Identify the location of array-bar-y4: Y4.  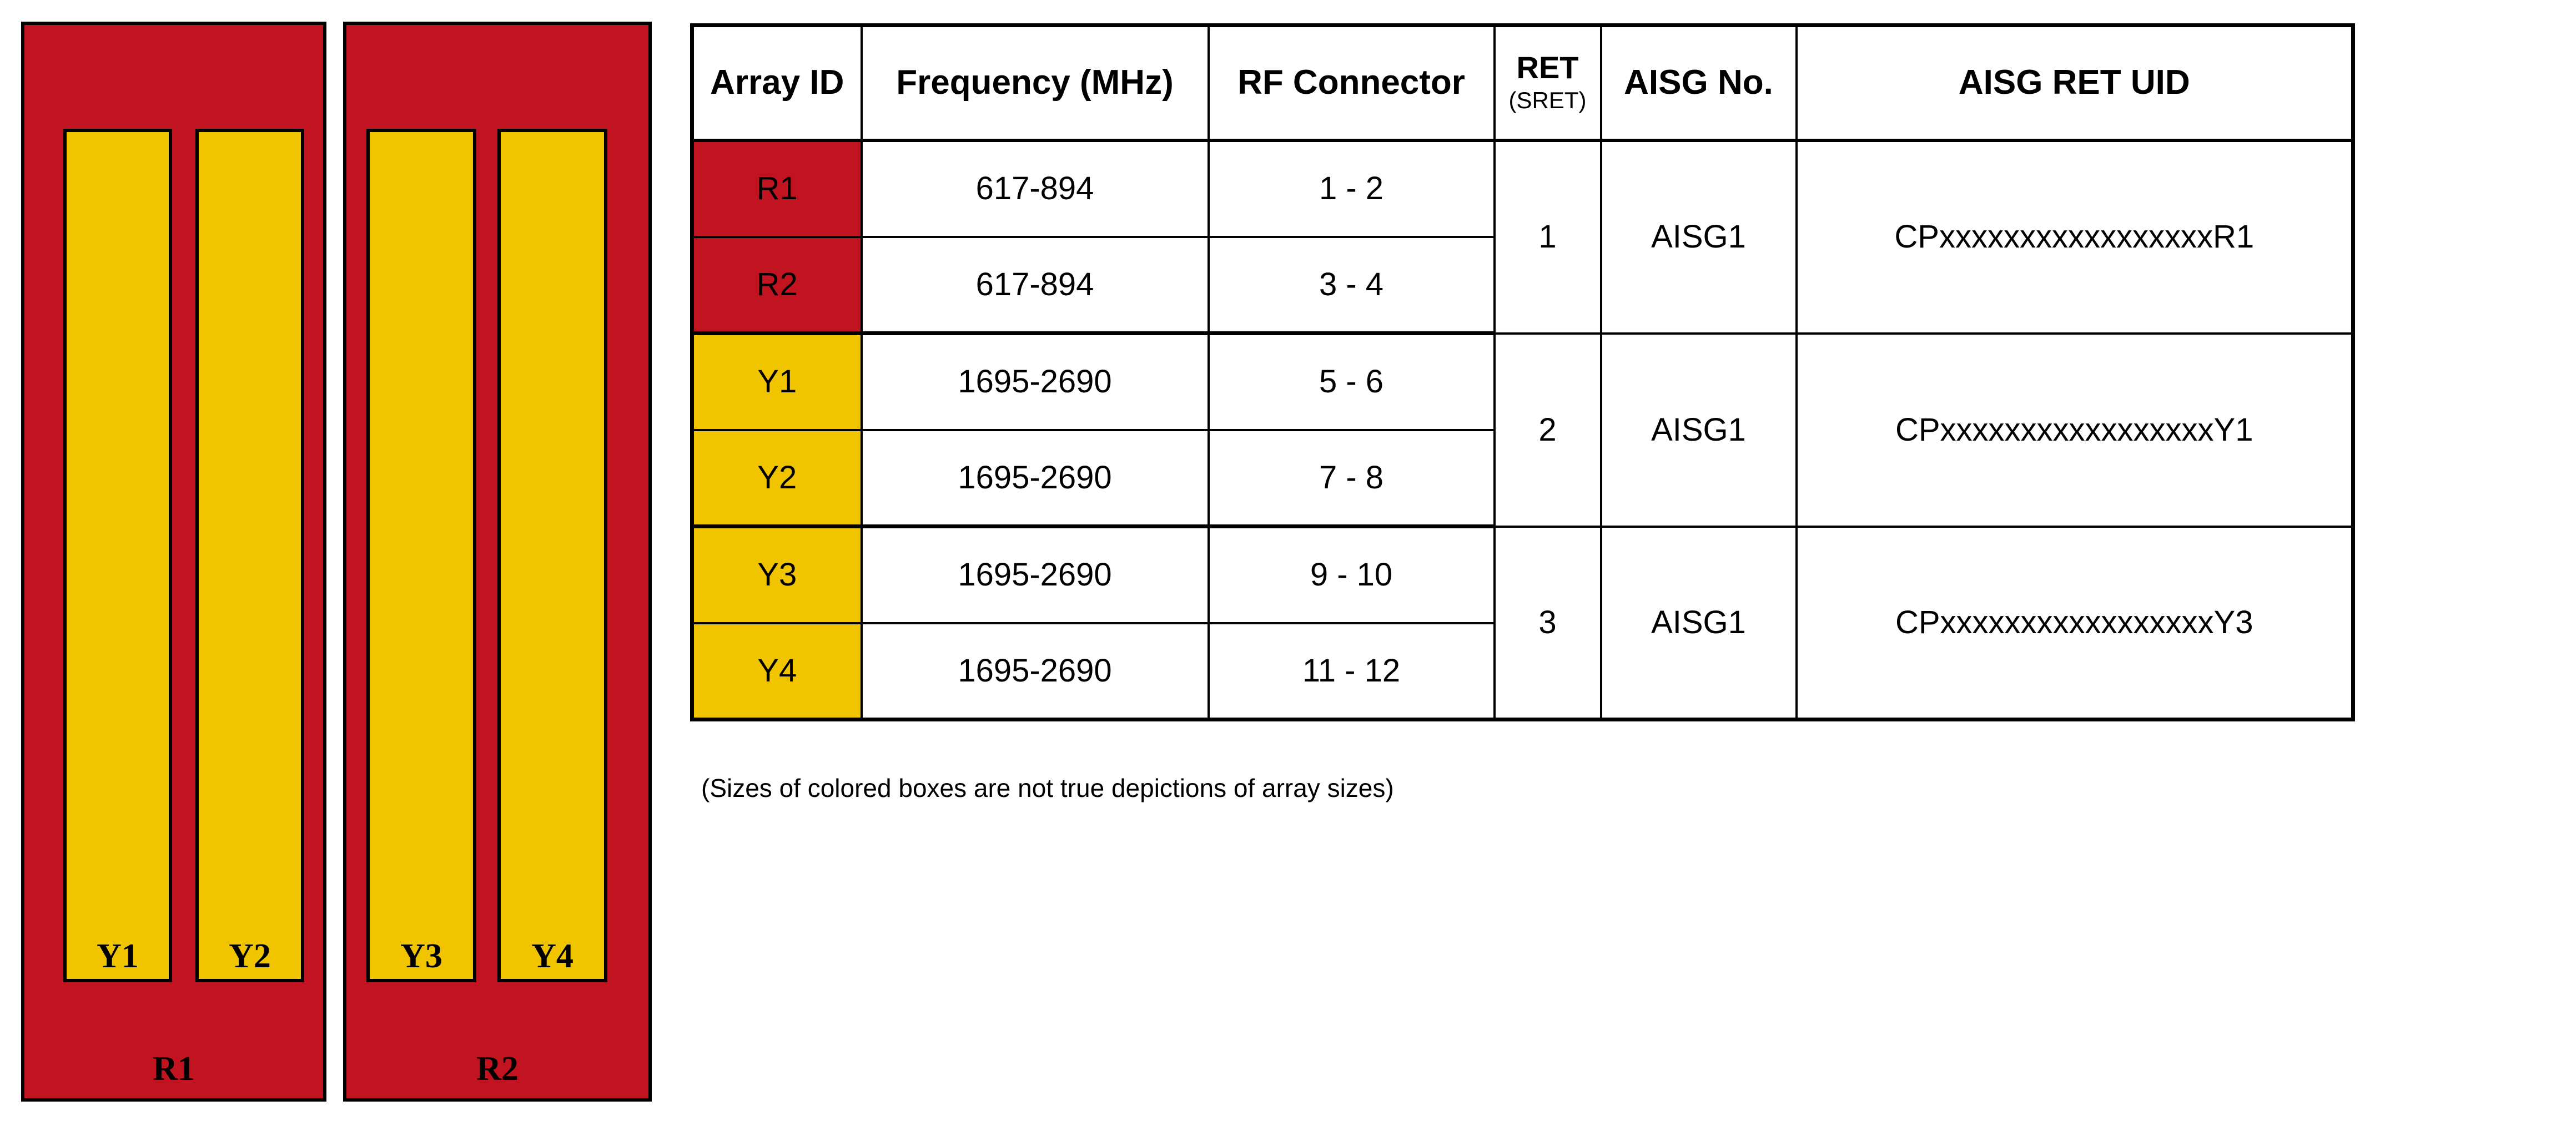
(552, 556).